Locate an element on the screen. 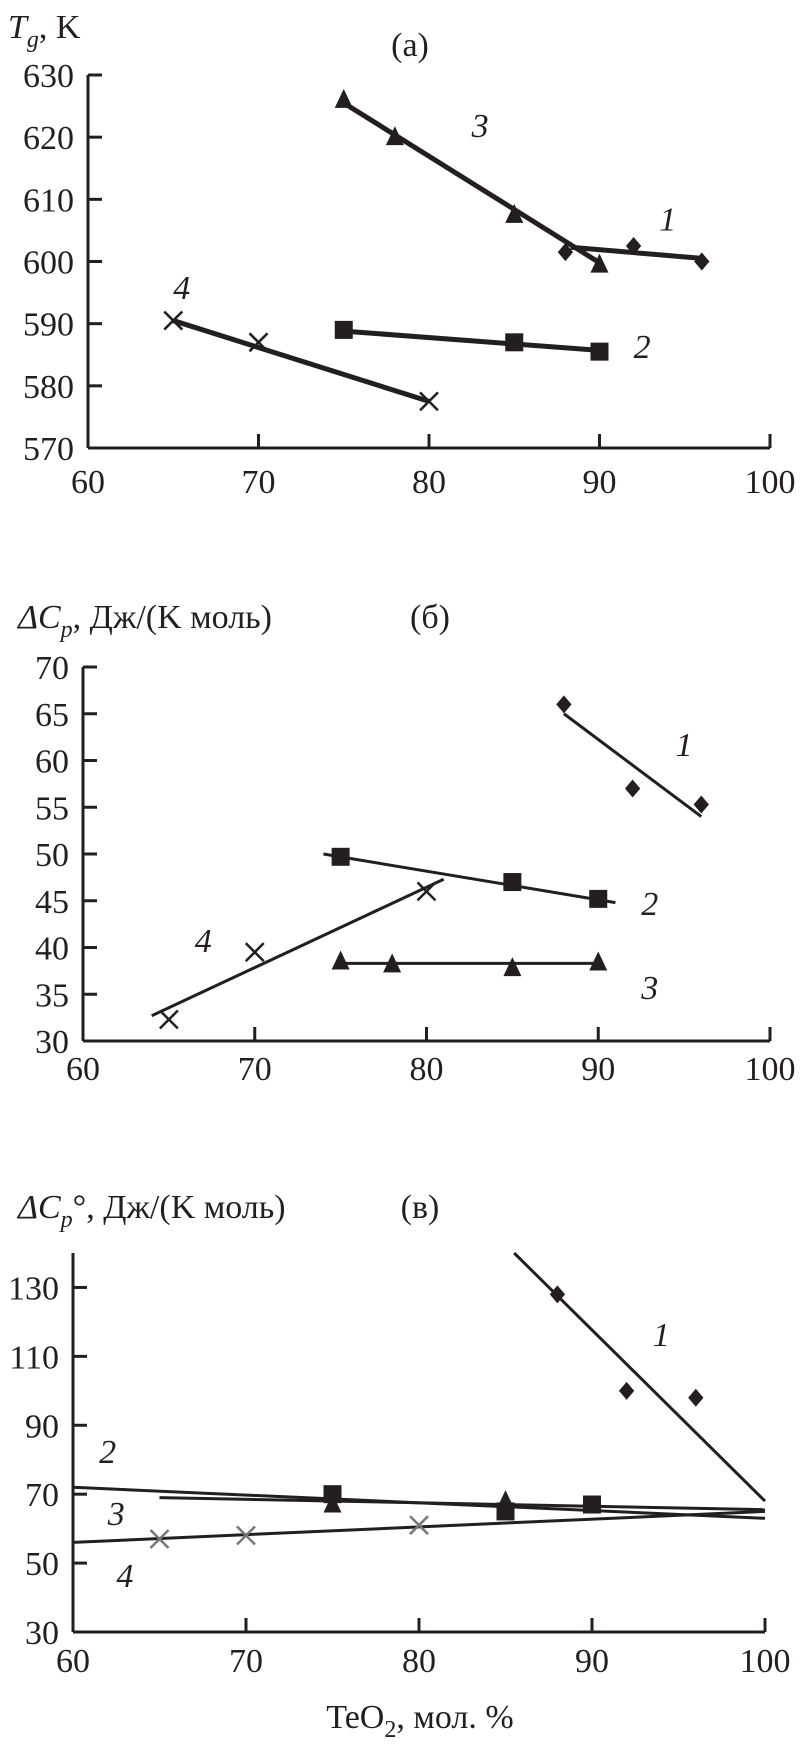 The image size is (805, 1752). panel-label: (в) is located at coordinates (420, 1207).